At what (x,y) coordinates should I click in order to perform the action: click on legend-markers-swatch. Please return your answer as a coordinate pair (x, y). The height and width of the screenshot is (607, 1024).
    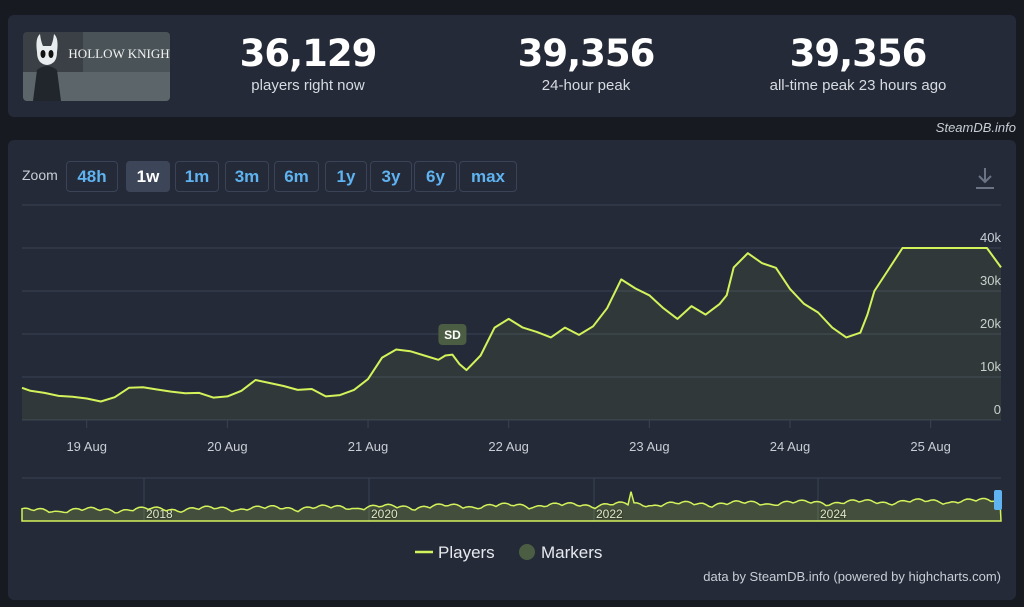
    Looking at the image, I should click on (527, 552).